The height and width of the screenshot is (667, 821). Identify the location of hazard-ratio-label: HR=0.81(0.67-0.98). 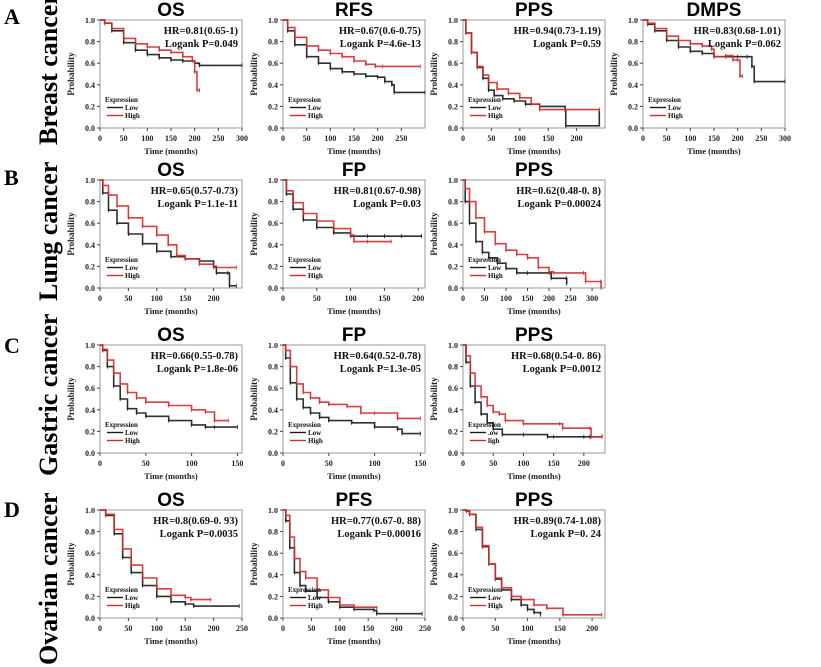
(378, 191).